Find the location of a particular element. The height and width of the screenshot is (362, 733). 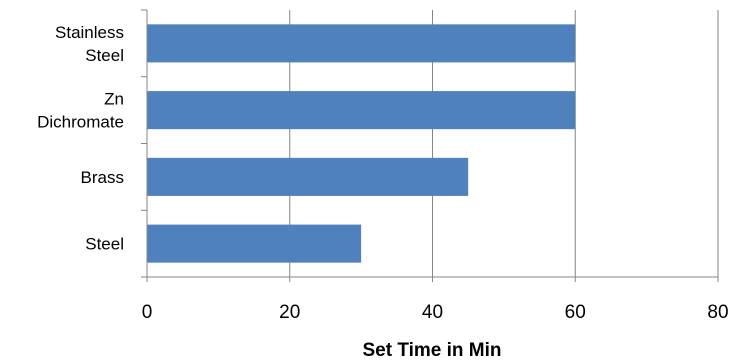

x-tick-label: 80 is located at coordinates (717, 312).